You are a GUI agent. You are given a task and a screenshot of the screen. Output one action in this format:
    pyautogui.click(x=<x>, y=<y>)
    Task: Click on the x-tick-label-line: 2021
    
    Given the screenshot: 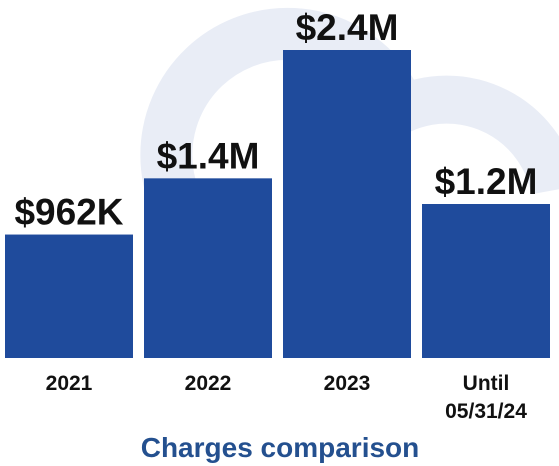 What is the action you would take?
    pyautogui.click(x=69, y=383)
    